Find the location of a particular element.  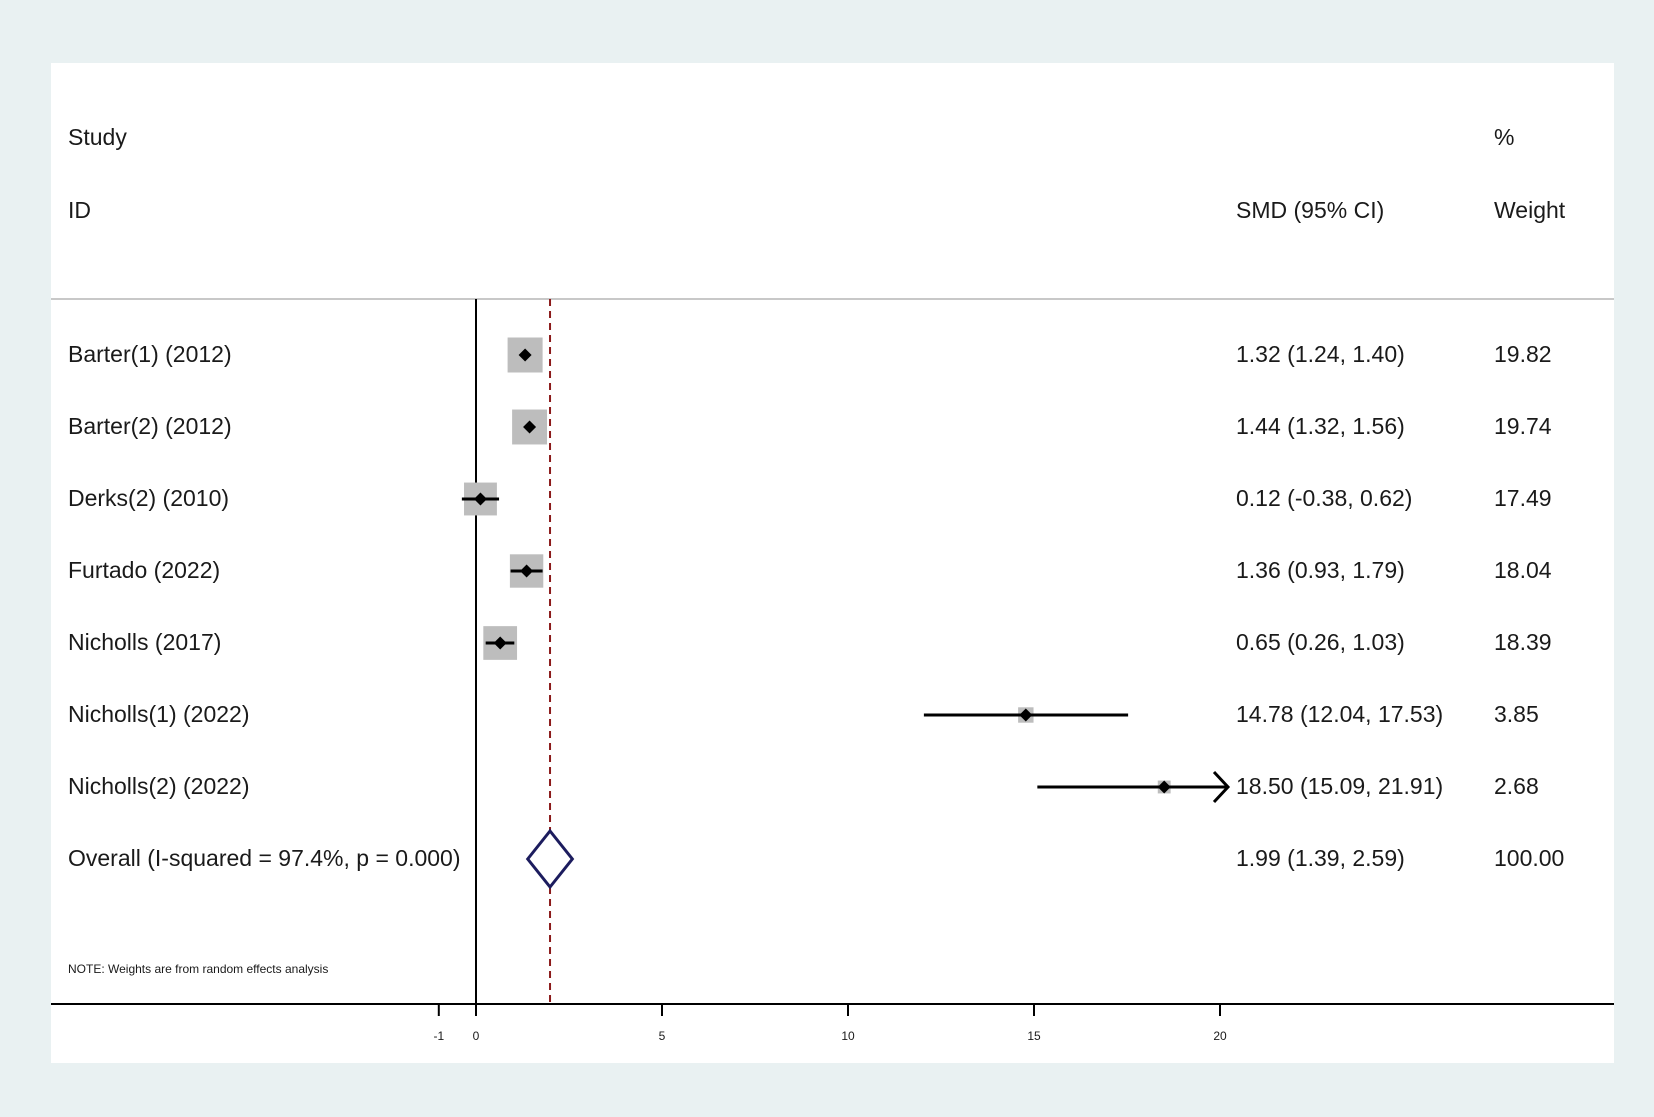

x-tick-label: 20 is located at coordinates (1220, 1036).